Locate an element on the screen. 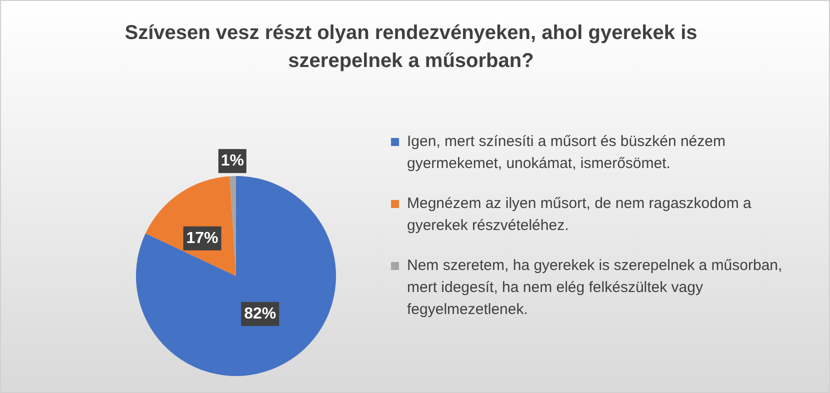 Image resolution: width=830 pixels, height=393 pixels. legend-label: Megnézem az ilyen műsort, de nem ragaszkodom a gyerekek részvételéhez. is located at coordinates (579, 215).